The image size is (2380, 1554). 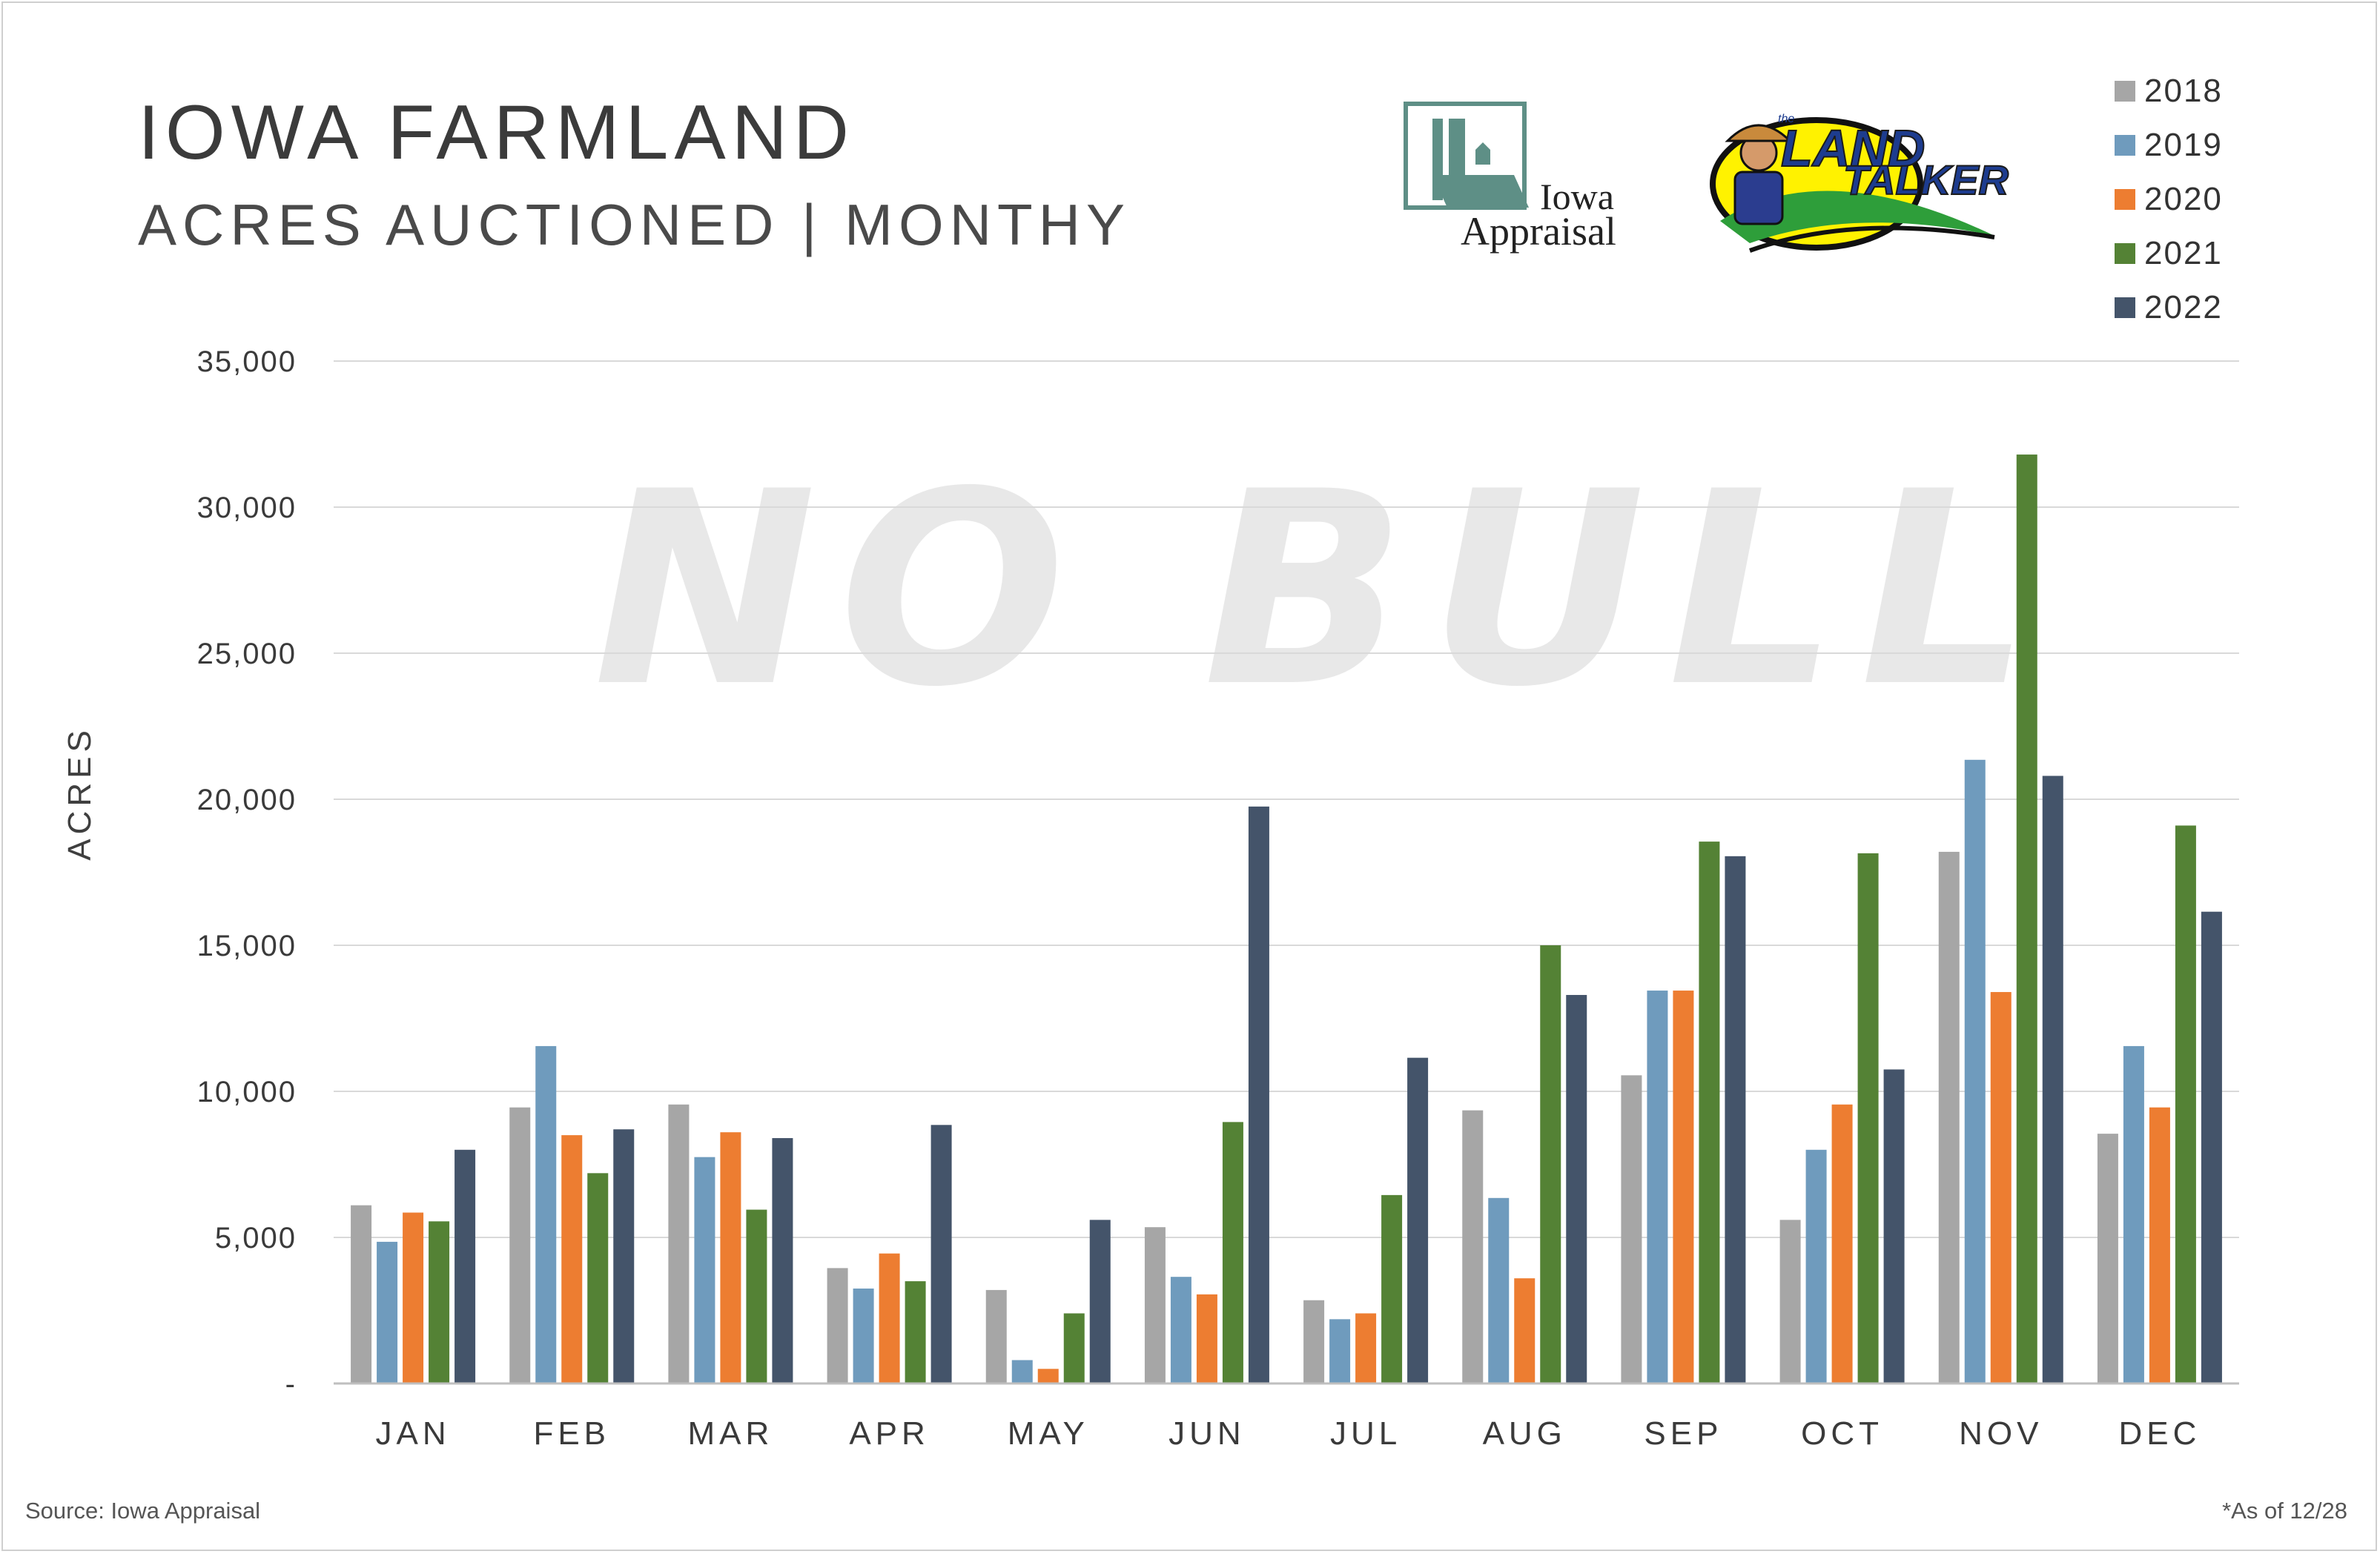 I want to click on page-title: IOWA FARMLAND, so click(x=496, y=133).